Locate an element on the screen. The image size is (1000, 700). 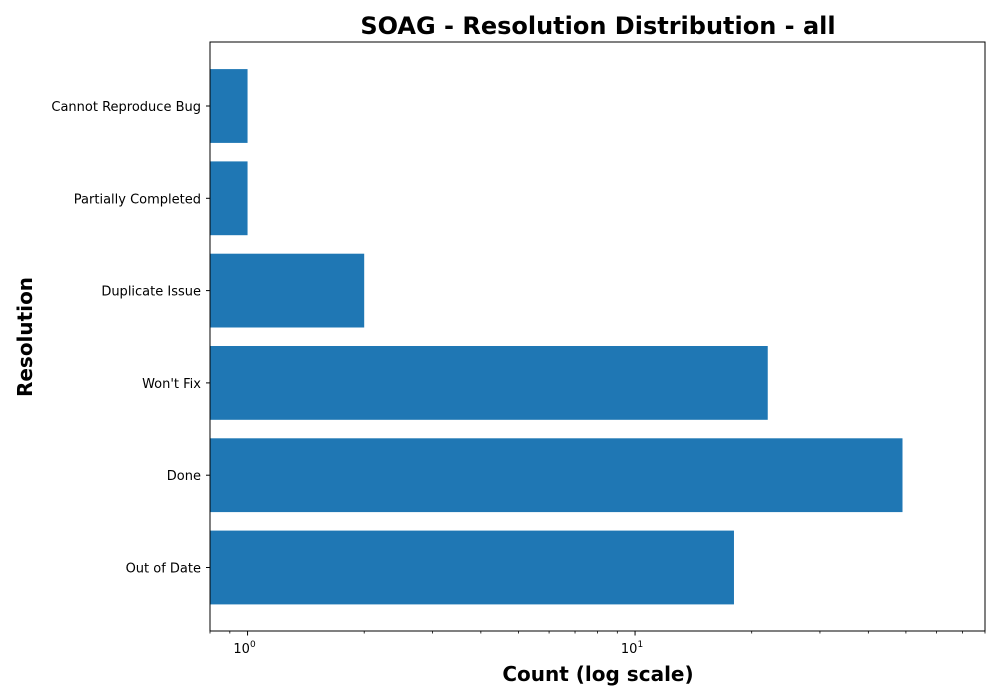
bar-cannot-reproduce-bug is located at coordinates (229, 106).